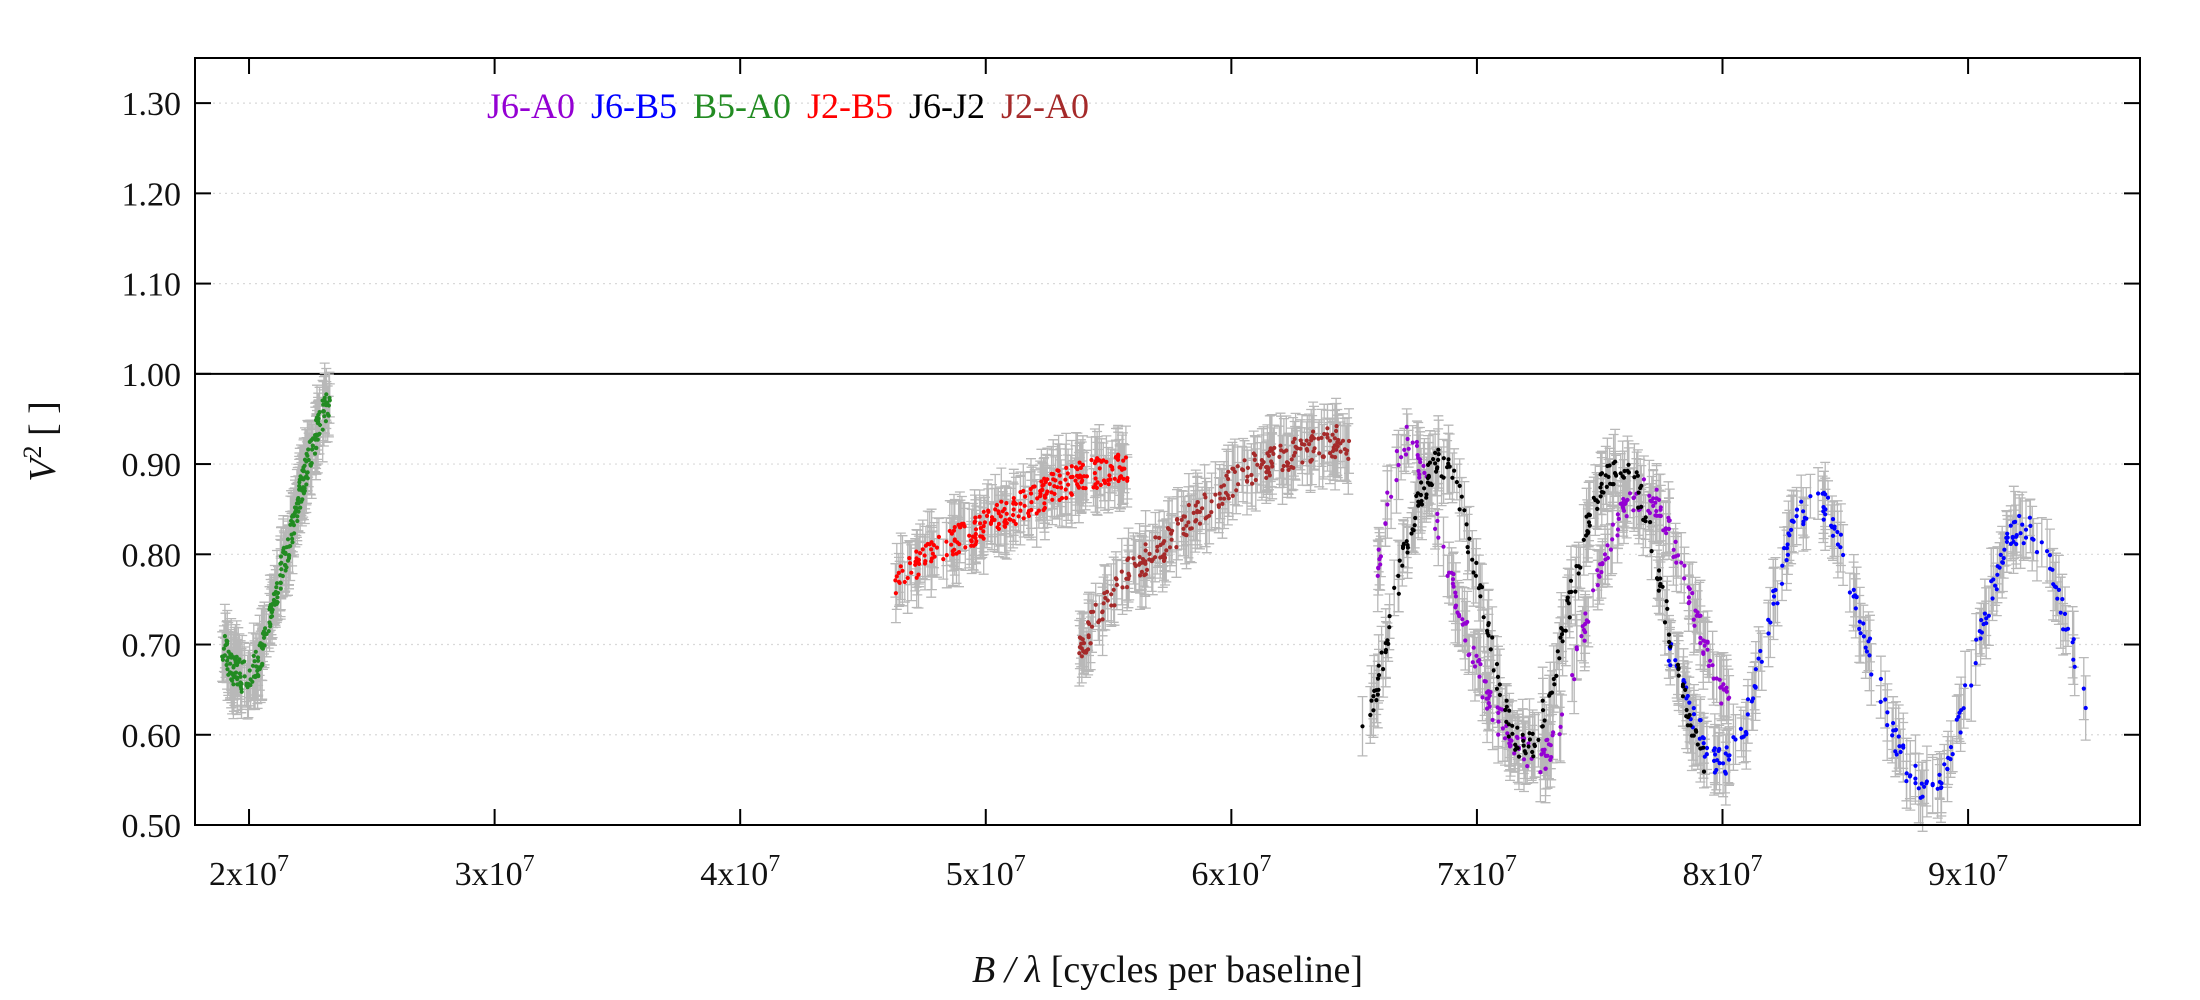 Image resolution: width=2200 pixels, height=1000 pixels. Describe the element at coordinates (1167, 970) in the screenshot. I see `x-axis-title: B / λ [cycles per baseline]` at that location.